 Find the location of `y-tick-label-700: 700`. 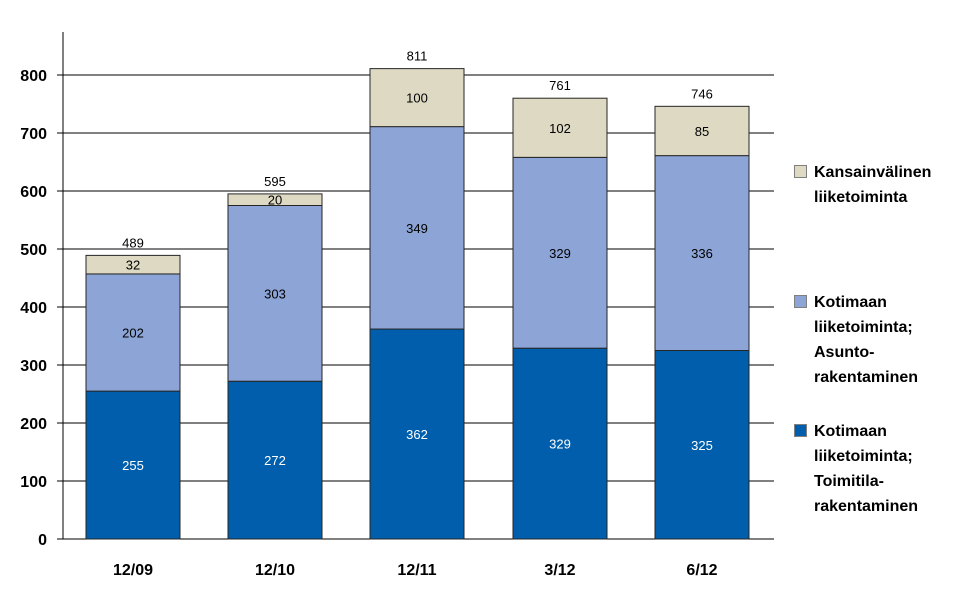

y-tick-label-700: 700 is located at coordinates (33, 134).